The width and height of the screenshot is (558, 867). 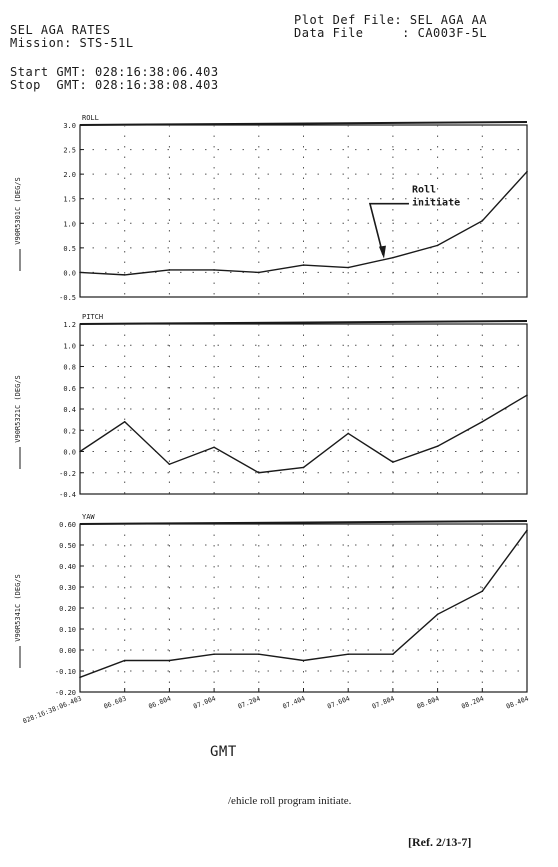 What do you see at coordinates (67, 525) in the screenshot?
I see `y-tick-label: 0.60` at bounding box center [67, 525].